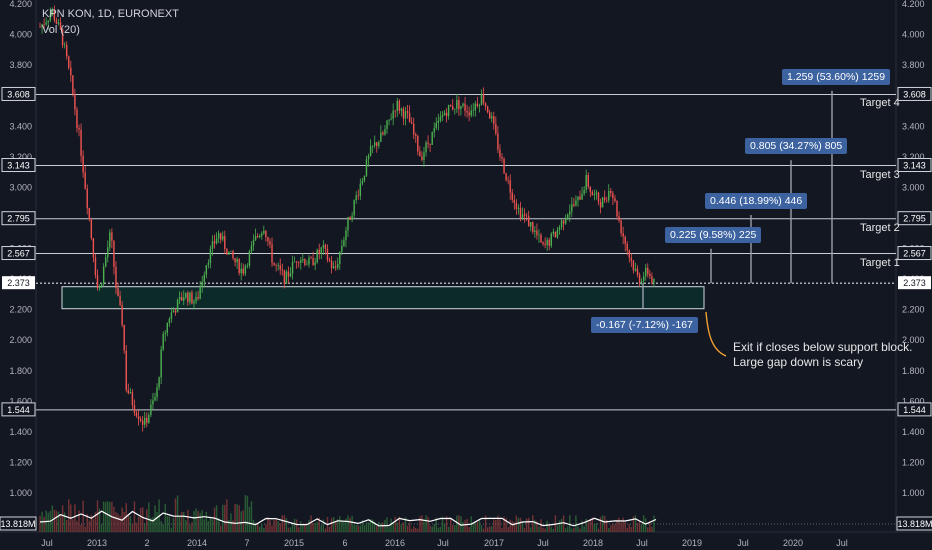 Image resolution: width=932 pixels, height=550 pixels. Describe the element at coordinates (836, 76) in the screenshot. I see `measure-callout: 1.259 (53.60%) 1259` at that location.